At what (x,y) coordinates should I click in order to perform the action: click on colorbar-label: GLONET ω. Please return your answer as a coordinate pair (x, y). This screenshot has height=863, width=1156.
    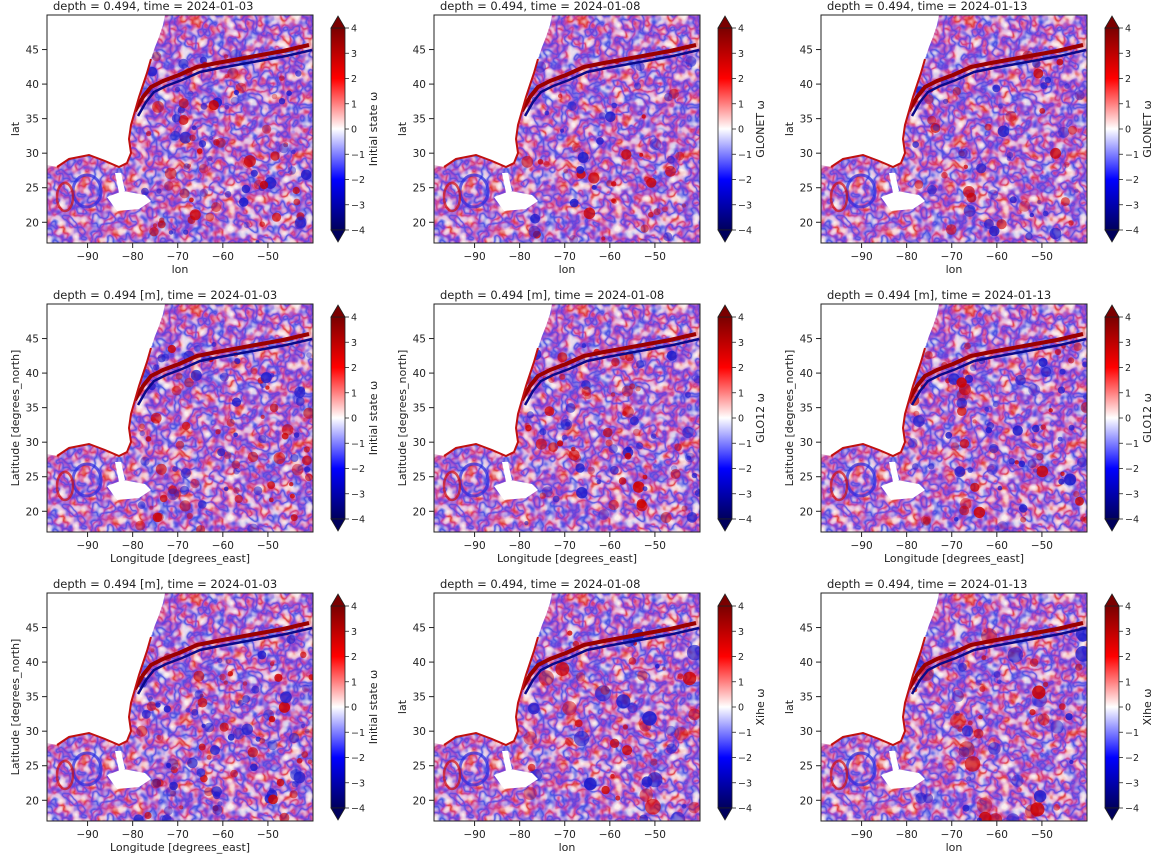
    Looking at the image, I should click on (760, 129).